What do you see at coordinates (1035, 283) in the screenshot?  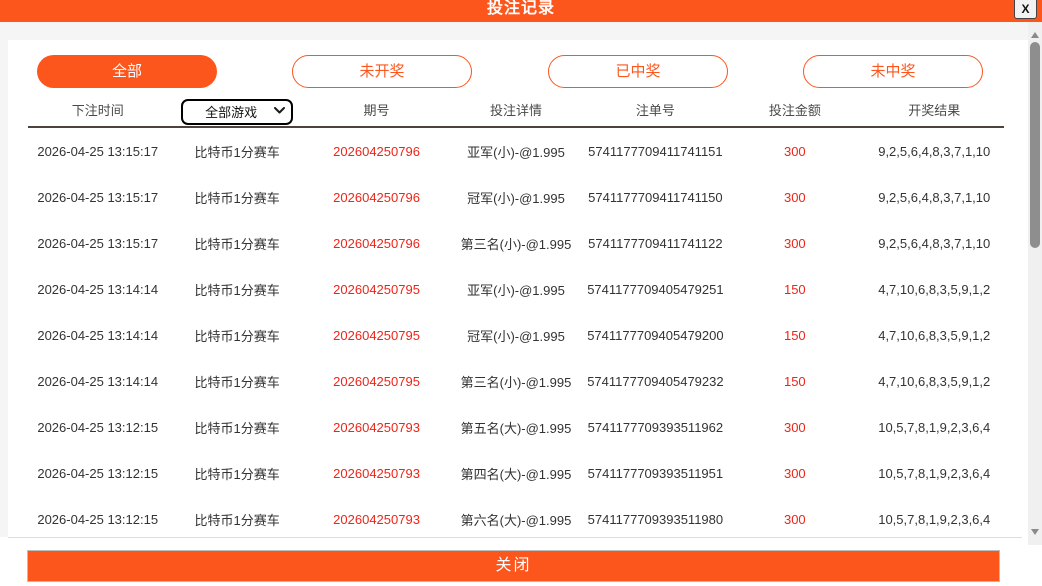 I see `vertical-scrollbar` at bounding box center [1035, 283].